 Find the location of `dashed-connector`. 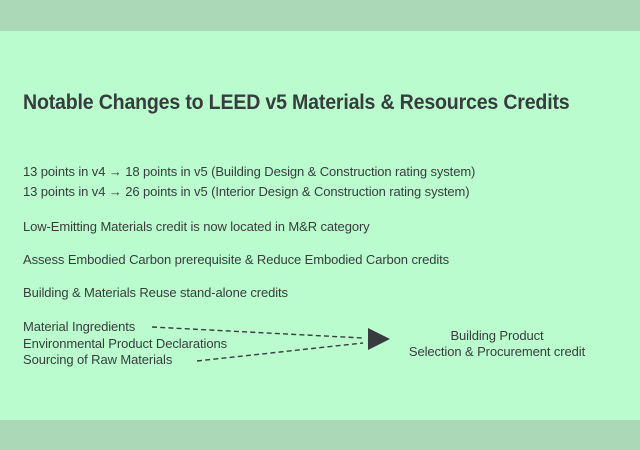

dashed-connector is located at coordinates (270, 344).